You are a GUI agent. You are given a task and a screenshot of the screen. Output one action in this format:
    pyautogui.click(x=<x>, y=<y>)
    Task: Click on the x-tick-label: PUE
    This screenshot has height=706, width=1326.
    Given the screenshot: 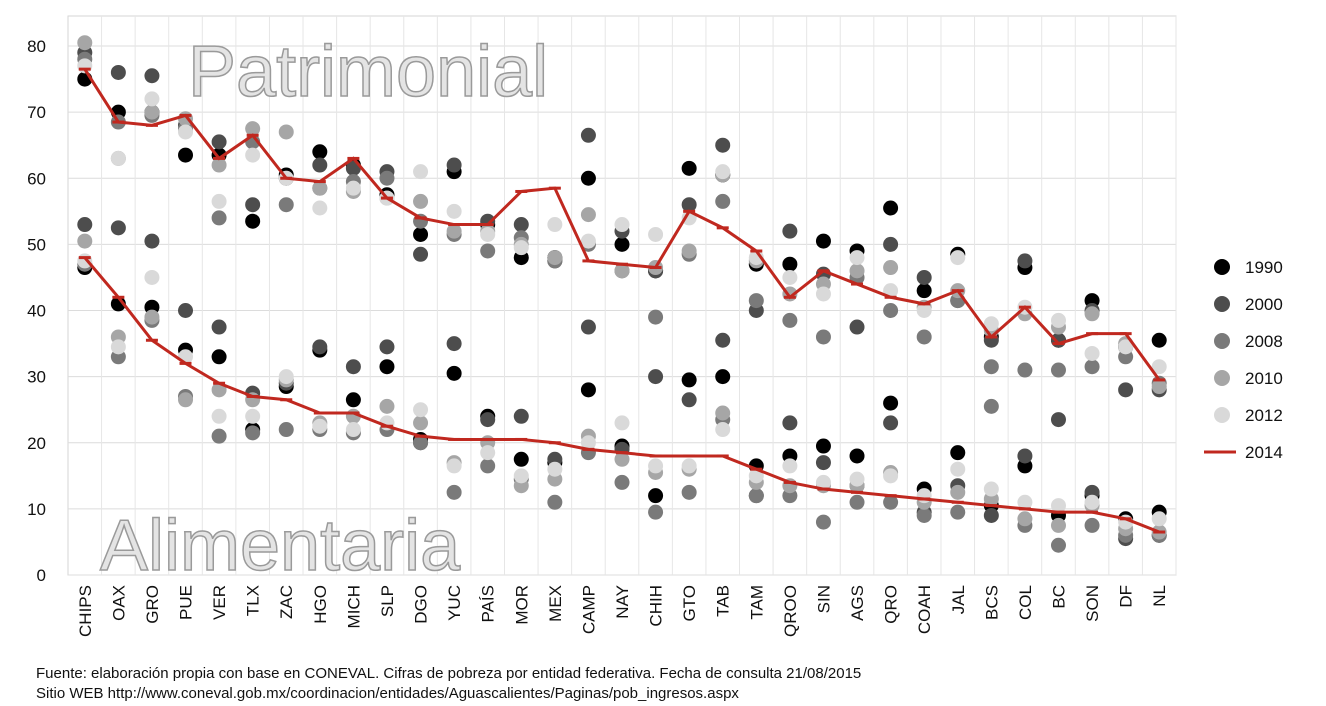 What is the action you would take?
    pyautogui.click(x=186, y=602)
    